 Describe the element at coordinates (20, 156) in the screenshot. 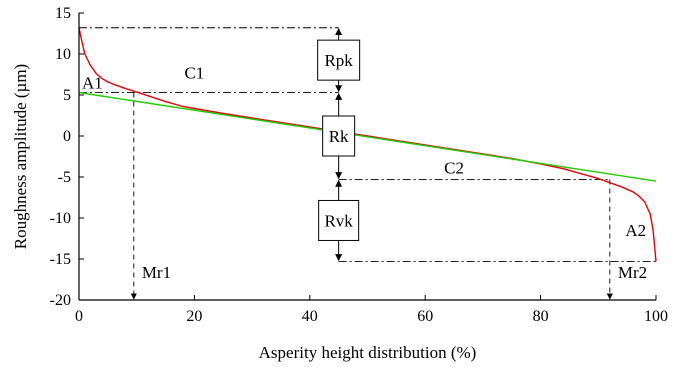

I see `y-axis-label: Roughness amplitude (µm)` at that location.